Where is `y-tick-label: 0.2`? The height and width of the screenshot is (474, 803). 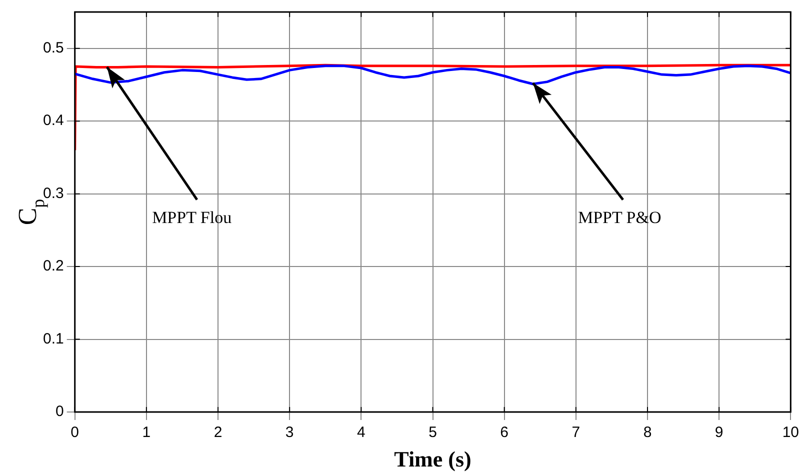 y-tick-label: 0.2 is located at coordinates (53, 266).